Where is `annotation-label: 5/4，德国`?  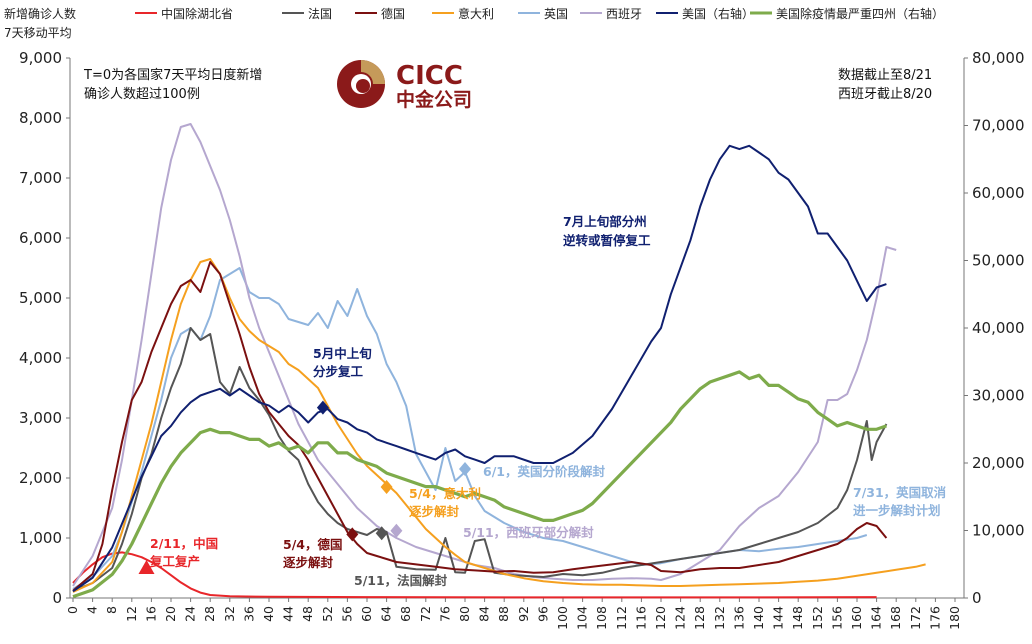
annotation-label: 5/4，德国 is located at coordinates (312, 544).